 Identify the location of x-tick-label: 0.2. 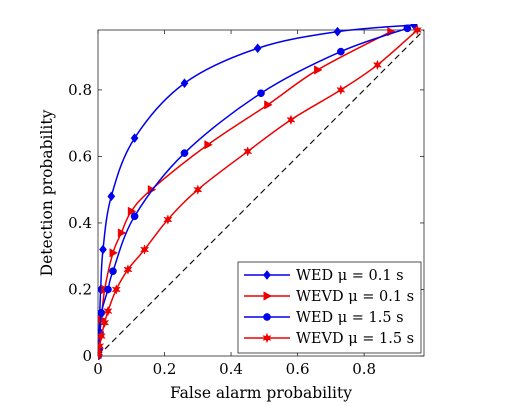
(165, 369).